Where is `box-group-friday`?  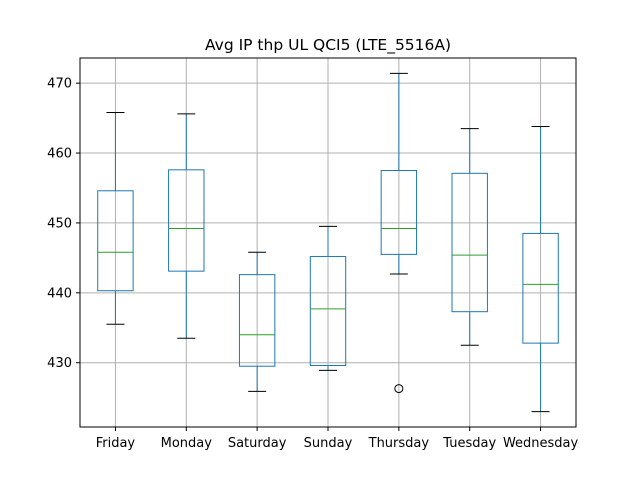 box-group-friday is located at coordinates (115, 218).